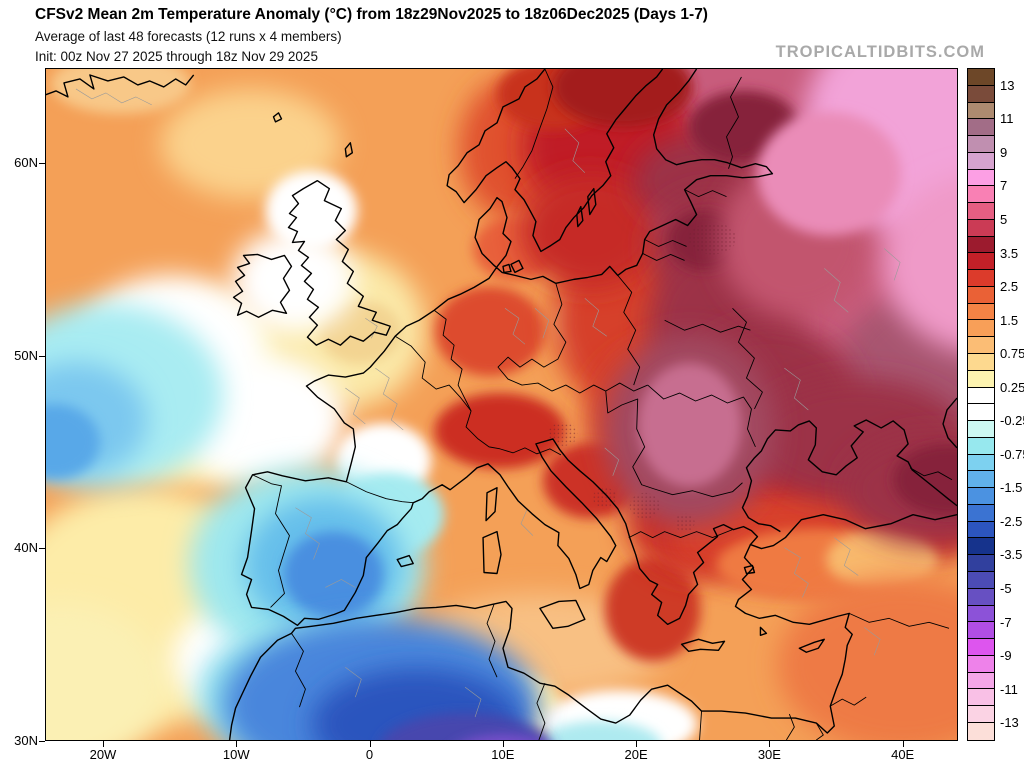 Image resolution: width=1024 pixels, height=763 pixels. What do you see at coordinates (26, 355) in the screenshot?
I see `lat-tick-label: 50N` at bounding box center [26, 355].